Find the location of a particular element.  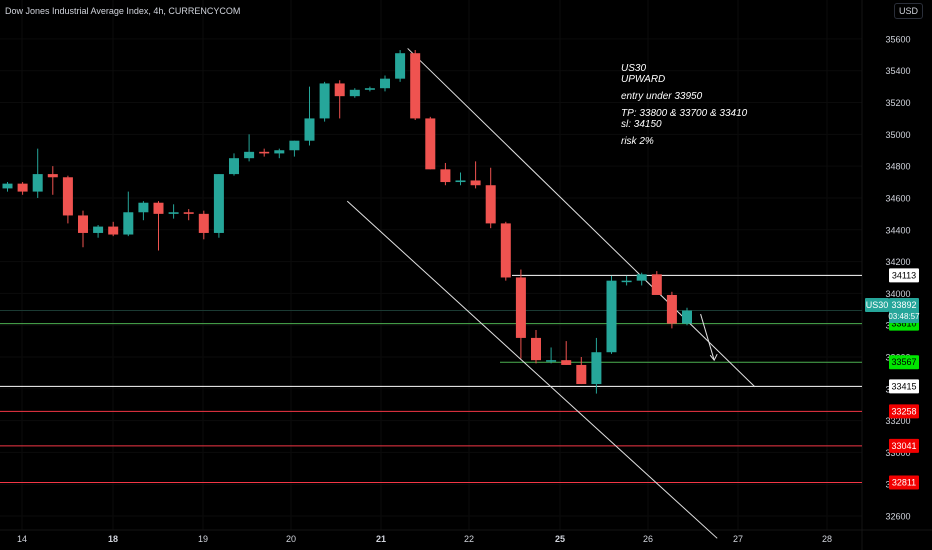

price-level-label: 33810 is located at coordinates (903, 324).